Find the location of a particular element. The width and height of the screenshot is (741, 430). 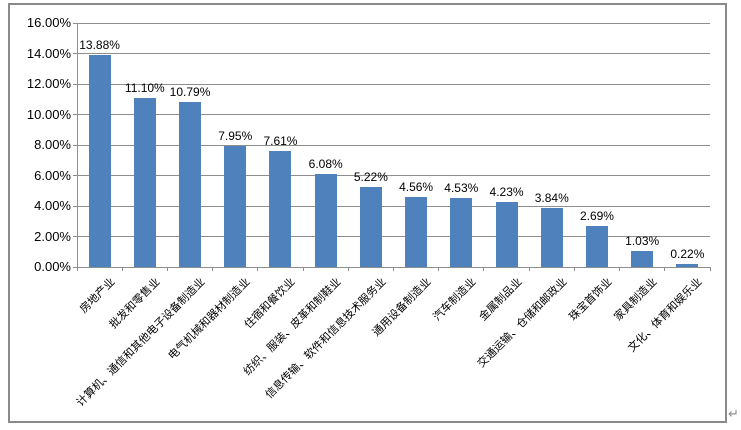

paragraph-mark: ↵ is located at coordinates (733, 413).